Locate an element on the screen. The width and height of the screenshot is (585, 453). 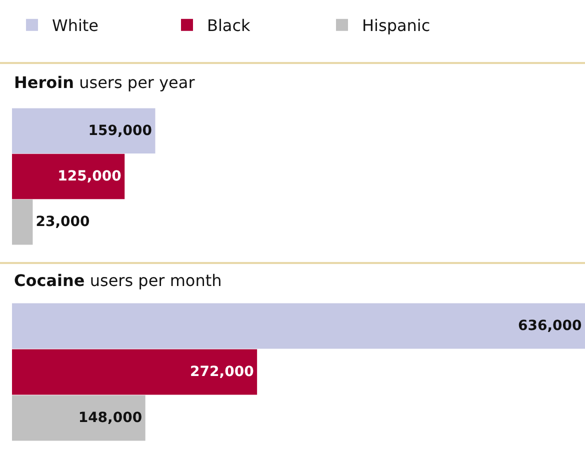
legend-label: Hispanic is located at coordinates (396, 26).